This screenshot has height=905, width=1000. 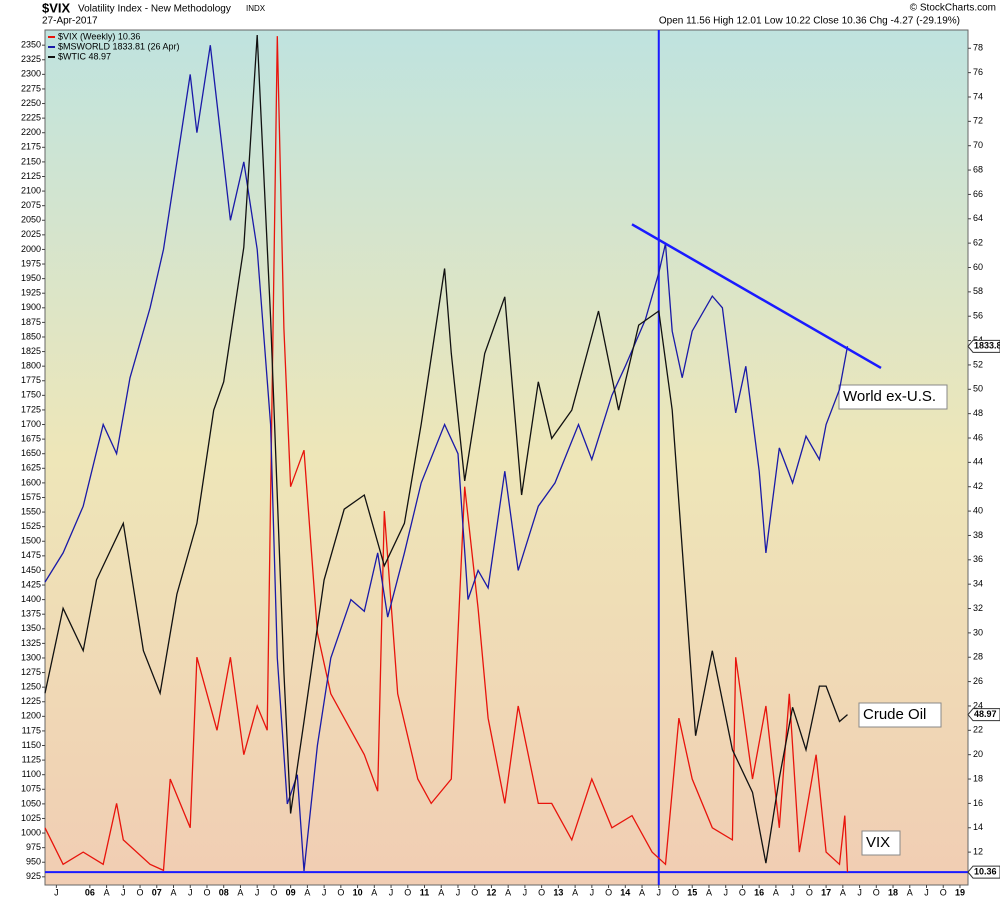 I want to click on legend-label: $MSWORLD 1833.81 (26 Apr), so click(x=119, y=46).